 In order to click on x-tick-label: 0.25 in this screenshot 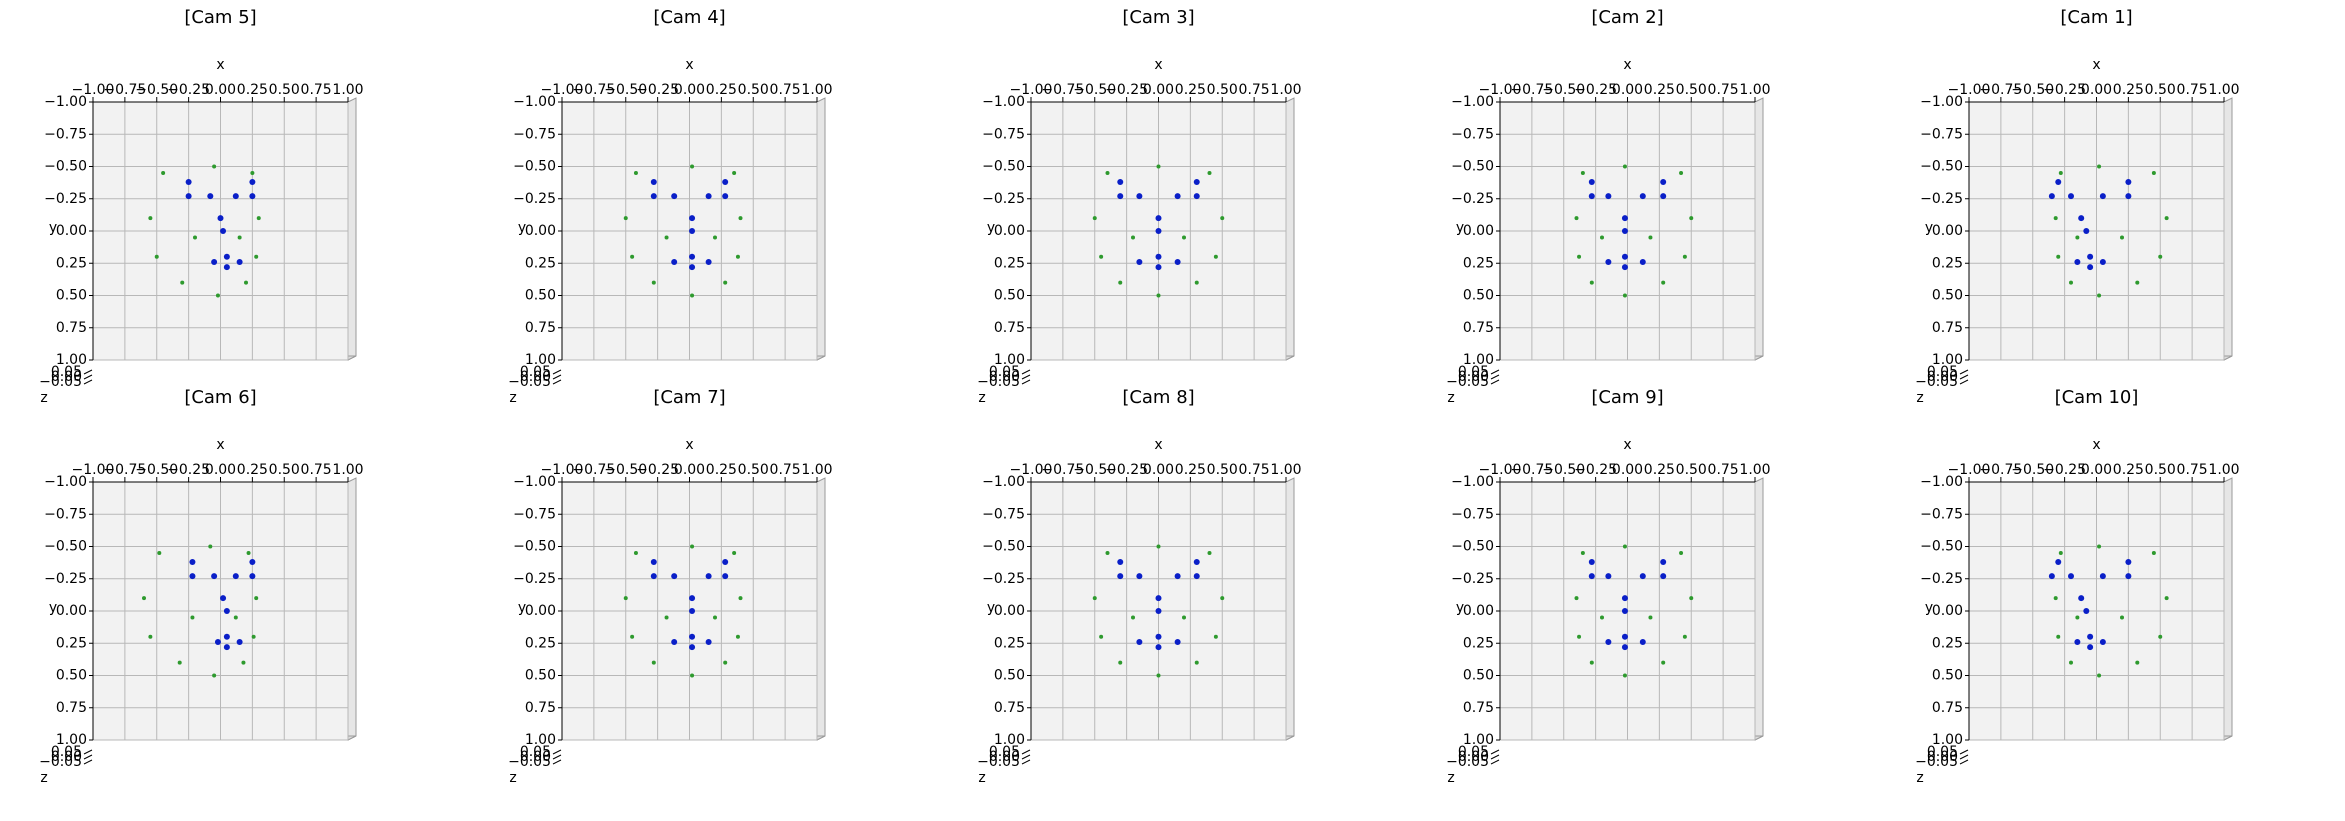, I will do `click(721, 90)`.